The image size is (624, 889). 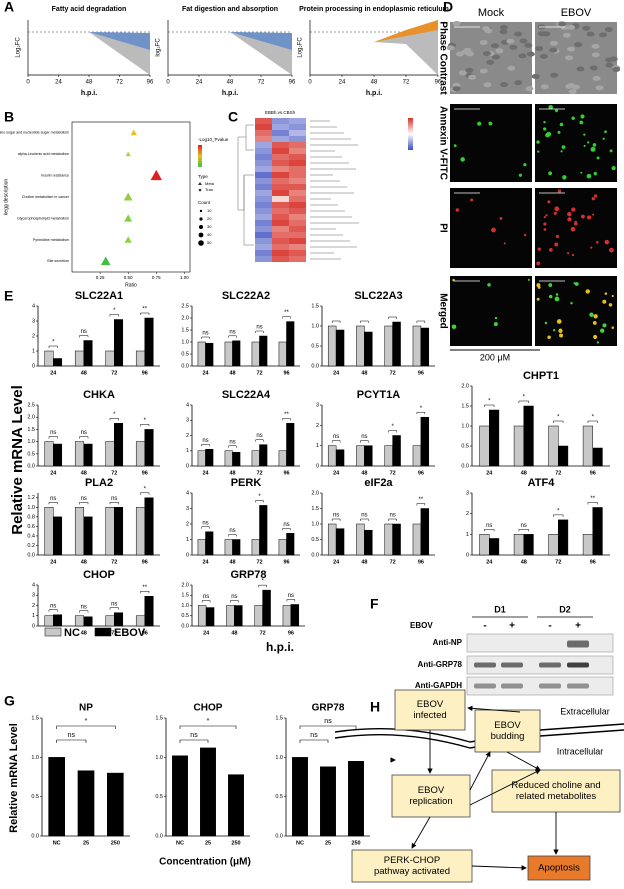 I want to click on y-tick-label: 3, so click(x=187, y=509).